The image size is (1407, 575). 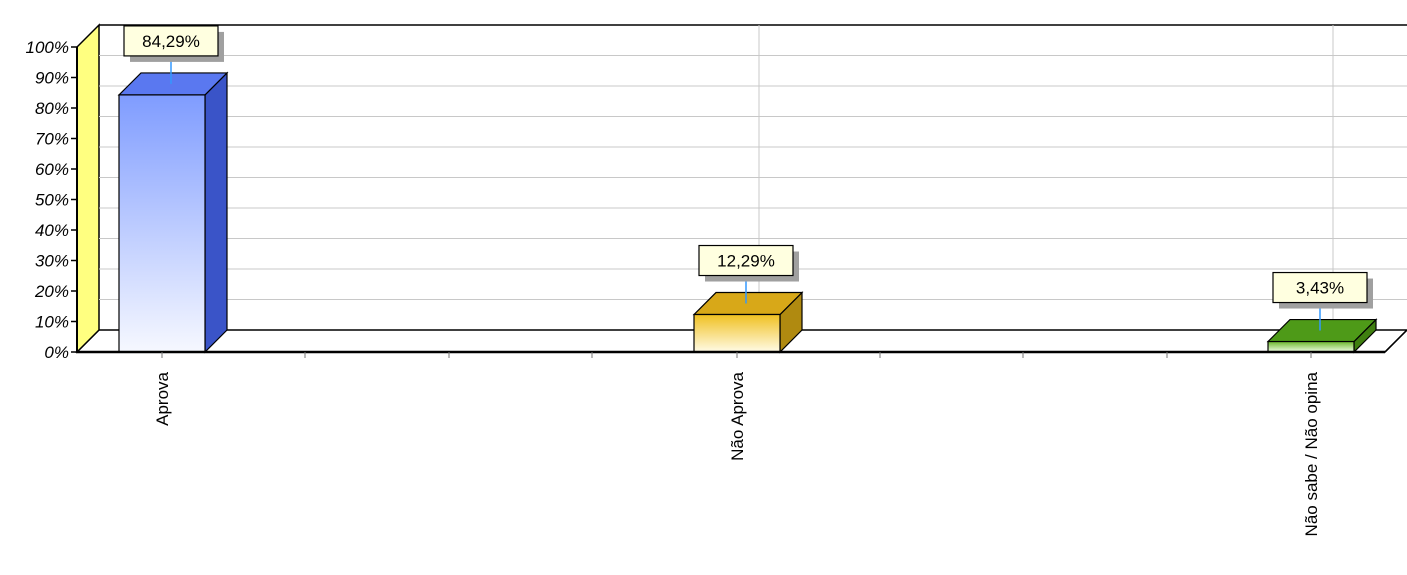 I want to click on y-tick-label: 10%, so click(x=52, y=322).